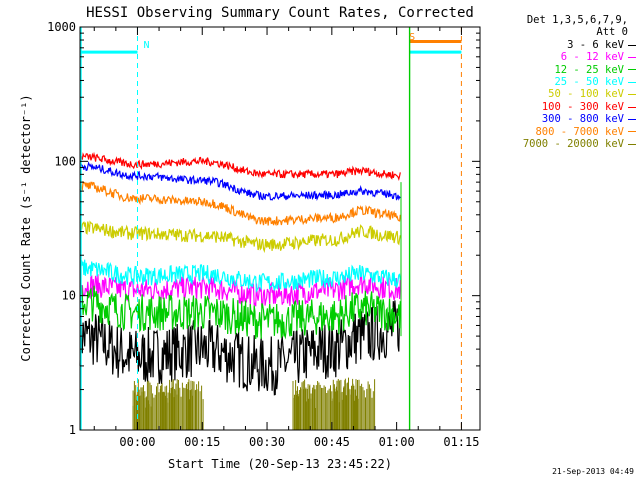  Describe the element at coordinates (202, 442) in the screenshot. I see `x-tick-label: 00:15` at that location.